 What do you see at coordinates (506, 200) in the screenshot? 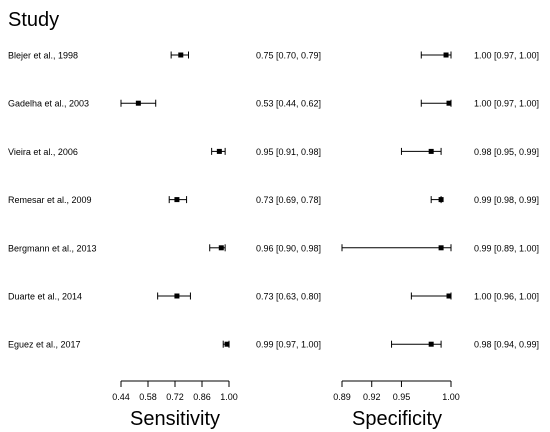
I see `specificity-value: 0.99 [0.98, 0.99]` at bounding box center [506, 200].